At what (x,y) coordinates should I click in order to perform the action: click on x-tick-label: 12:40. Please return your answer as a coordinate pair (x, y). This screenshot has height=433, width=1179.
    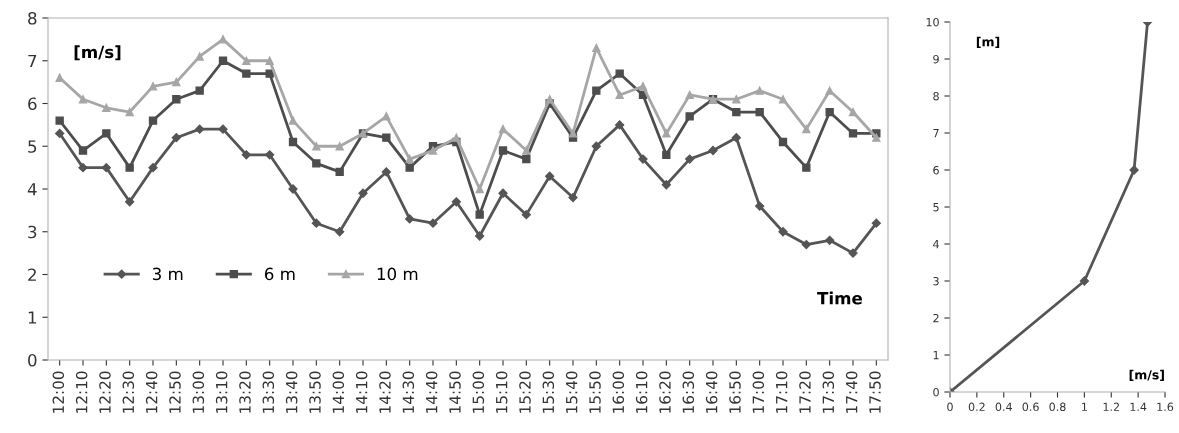
    Looking at the image, I should click on (151, 392).